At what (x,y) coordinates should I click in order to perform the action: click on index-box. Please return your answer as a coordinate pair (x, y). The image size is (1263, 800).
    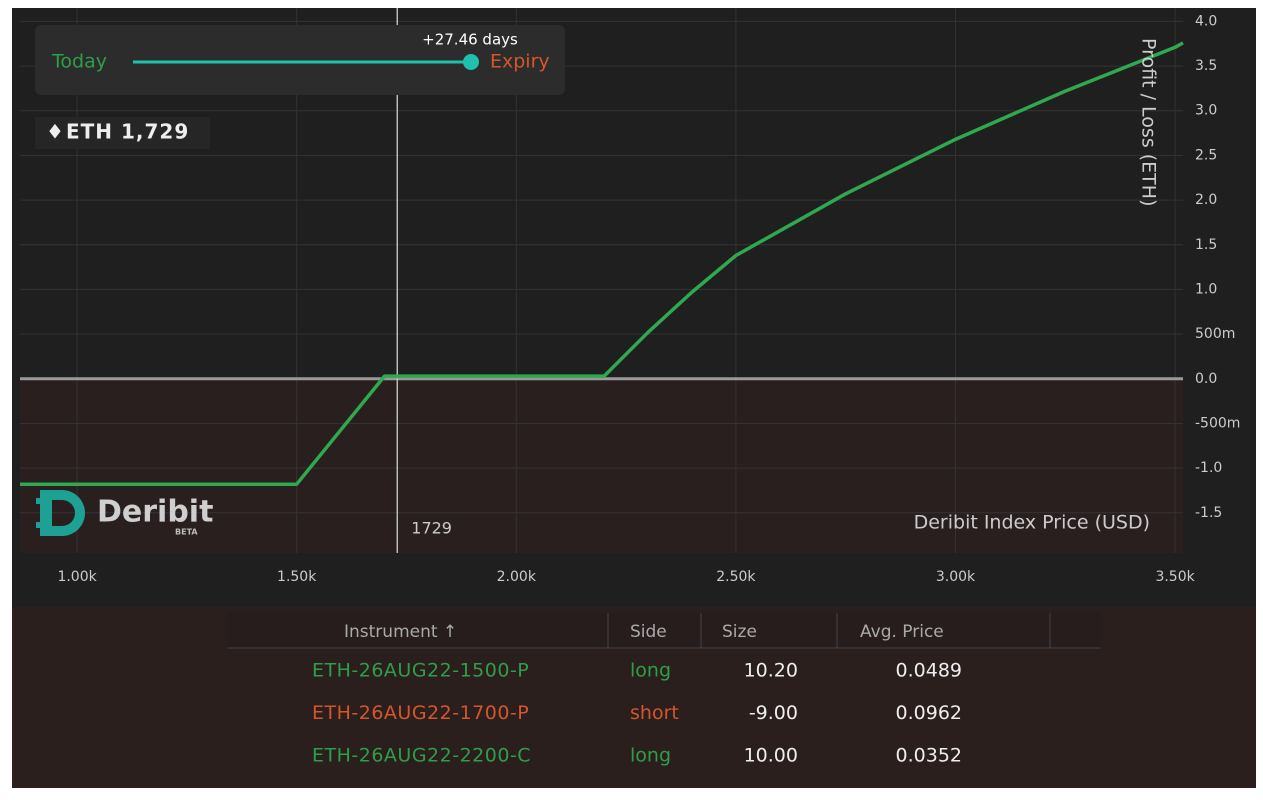
    Looking at the image, I should click on (122, 133).